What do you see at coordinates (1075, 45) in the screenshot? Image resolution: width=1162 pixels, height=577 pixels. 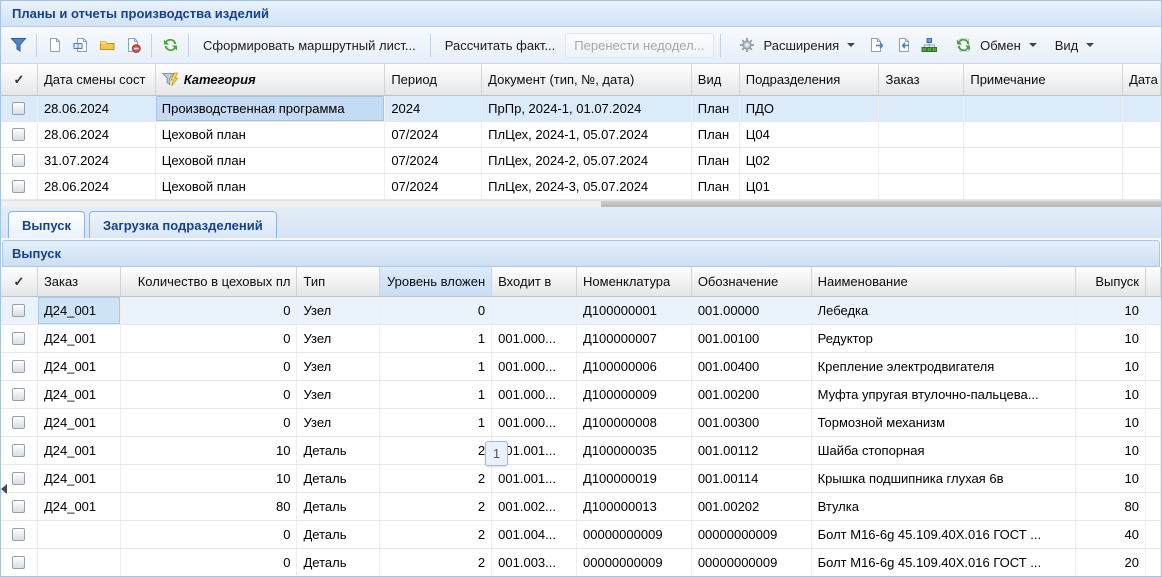 I see `view-menu-button: Вид` at bounding box center [1075, 45].